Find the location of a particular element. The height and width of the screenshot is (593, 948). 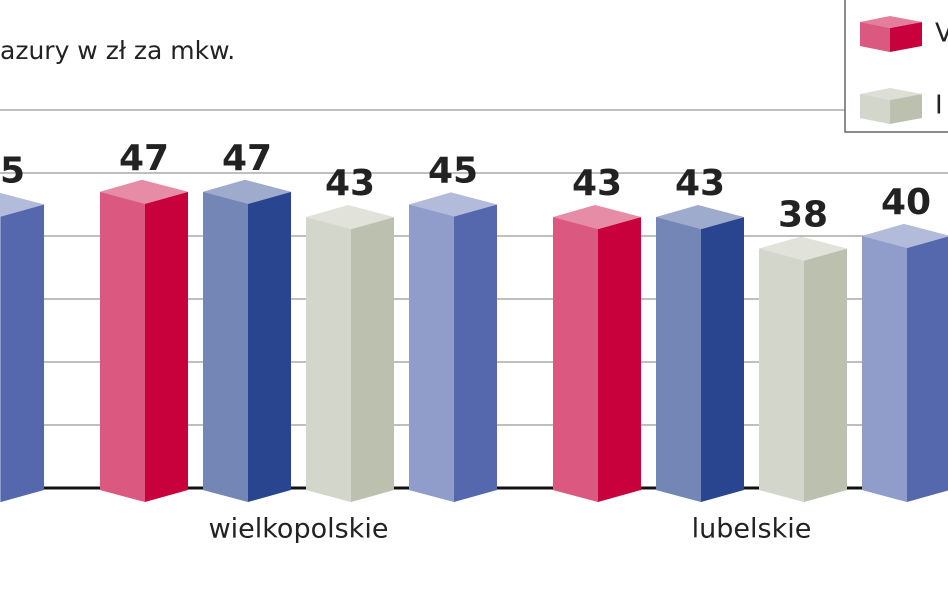

chart-subtitle: azury w zł za mkw. is located at coordinates (117, 50).